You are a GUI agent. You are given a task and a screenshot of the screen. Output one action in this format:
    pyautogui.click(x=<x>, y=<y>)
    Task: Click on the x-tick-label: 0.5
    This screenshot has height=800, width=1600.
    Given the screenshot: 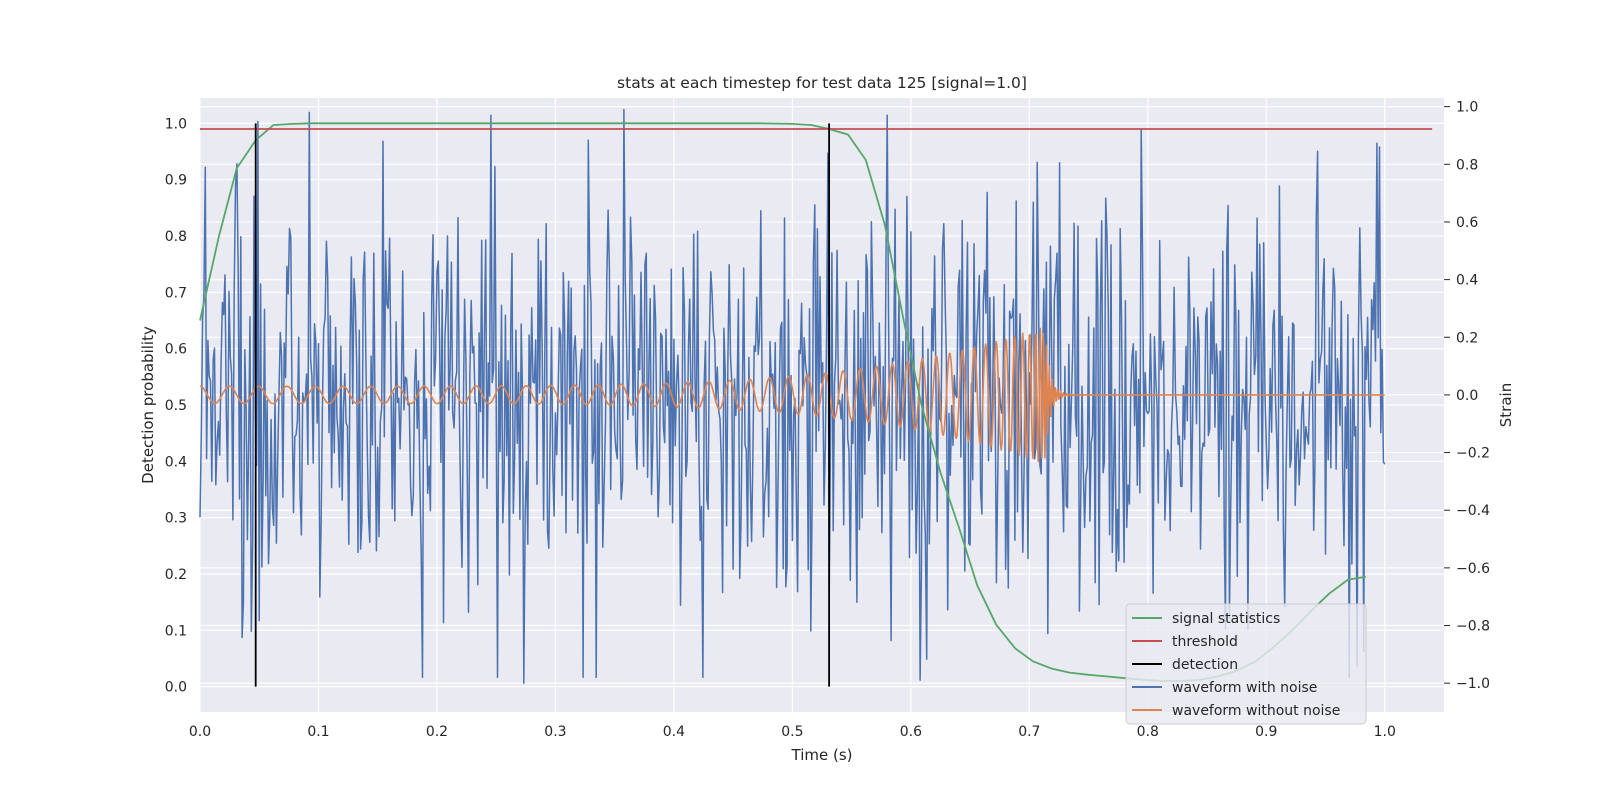 What is the action you would take?
    pyautogui.click(x=792, y=732)
    